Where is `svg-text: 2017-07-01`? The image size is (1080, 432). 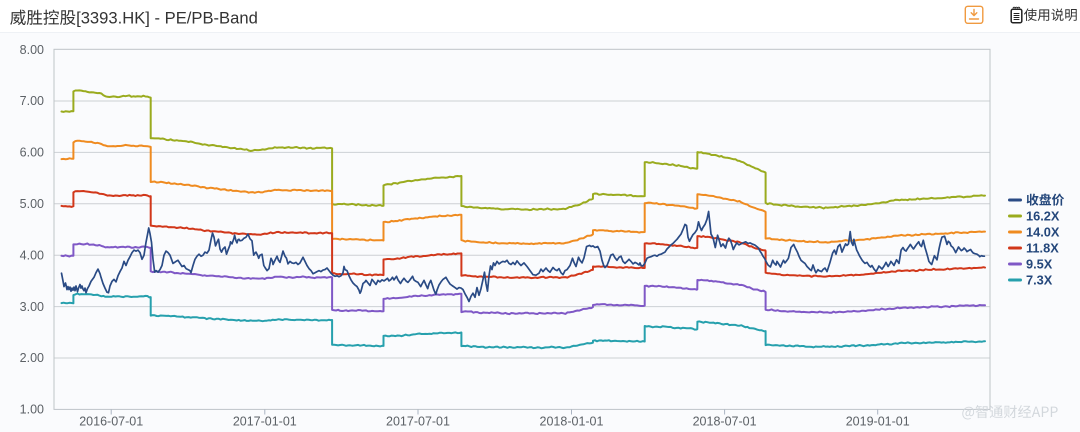
svg-text: 2017-07-01 is located at coordinates (418, 422).